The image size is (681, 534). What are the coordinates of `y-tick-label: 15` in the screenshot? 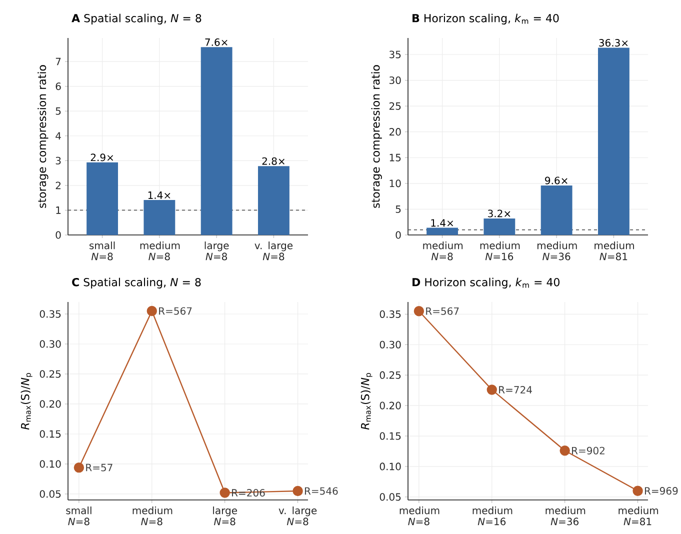 It's located at (395, 158).